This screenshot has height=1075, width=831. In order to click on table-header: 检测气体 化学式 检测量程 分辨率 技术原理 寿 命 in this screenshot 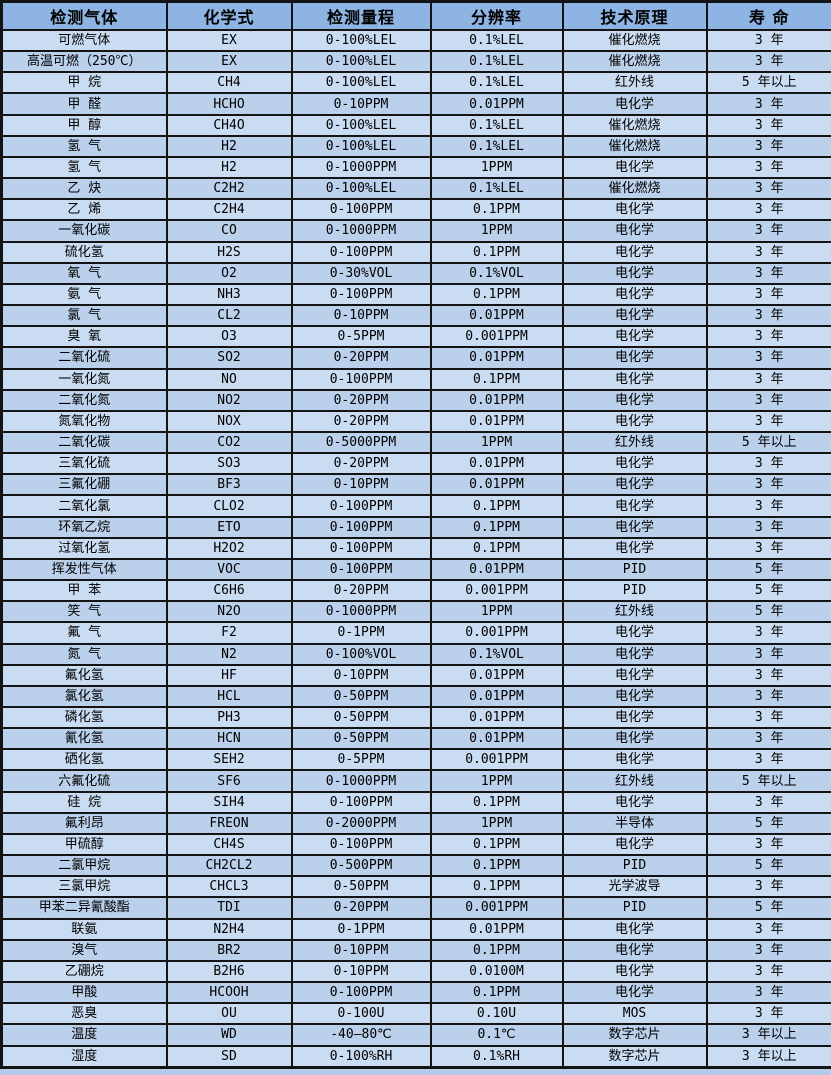, I will do `click(415, 15)`.